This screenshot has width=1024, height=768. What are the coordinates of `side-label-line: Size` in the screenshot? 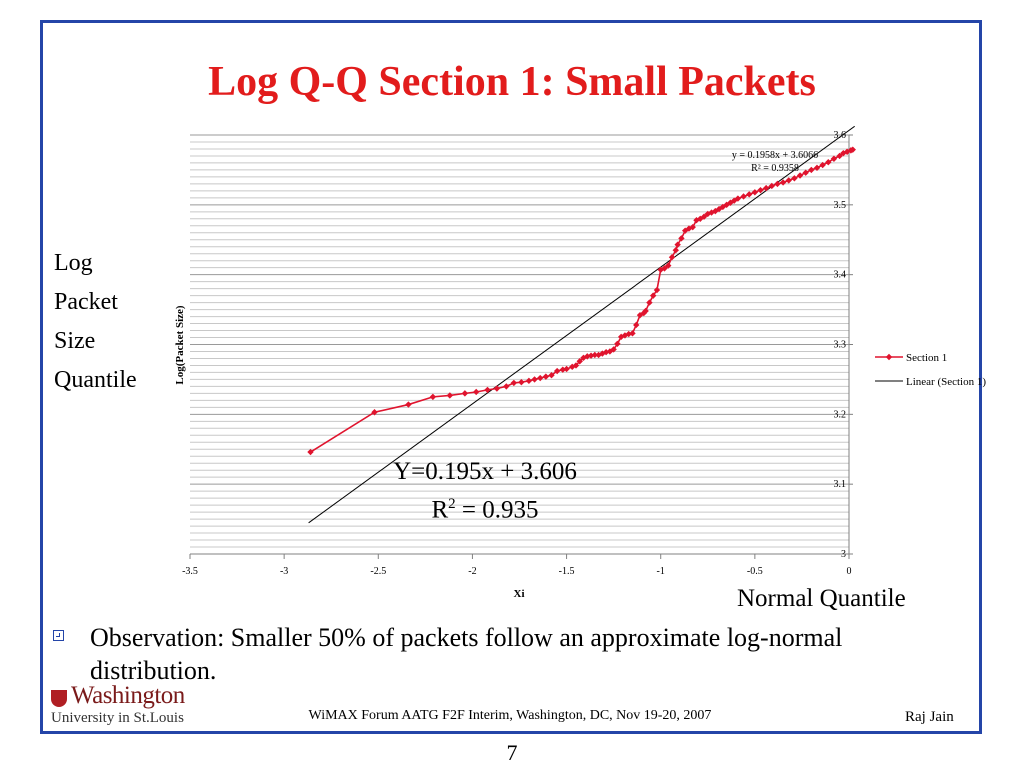 It's located at (75, 341).